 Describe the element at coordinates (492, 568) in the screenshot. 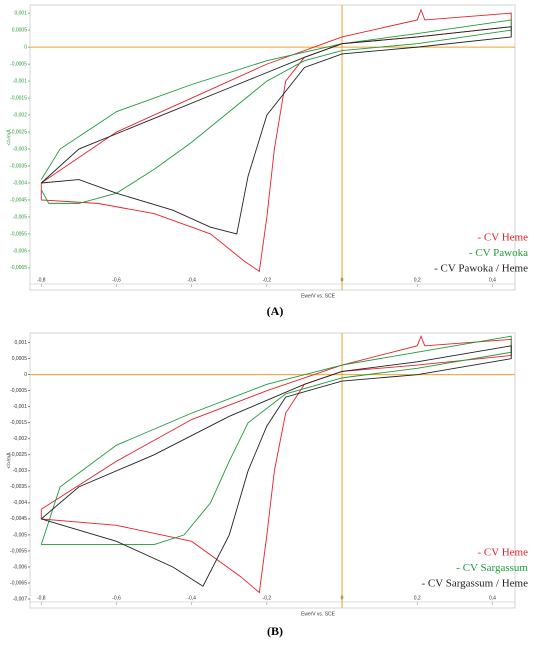

I see `legend-entry: - CV Sargassum` at that location.